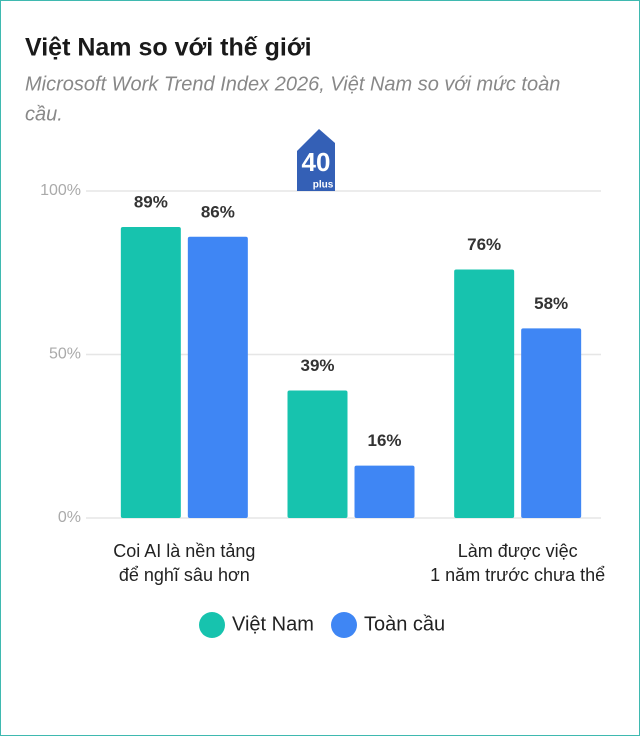 The height and width of the screenshot is (736, 640). What do you see at coordinates (218, 211) in the screenshot?
I see `value-label: 86%` at bounding box center [218, 211].